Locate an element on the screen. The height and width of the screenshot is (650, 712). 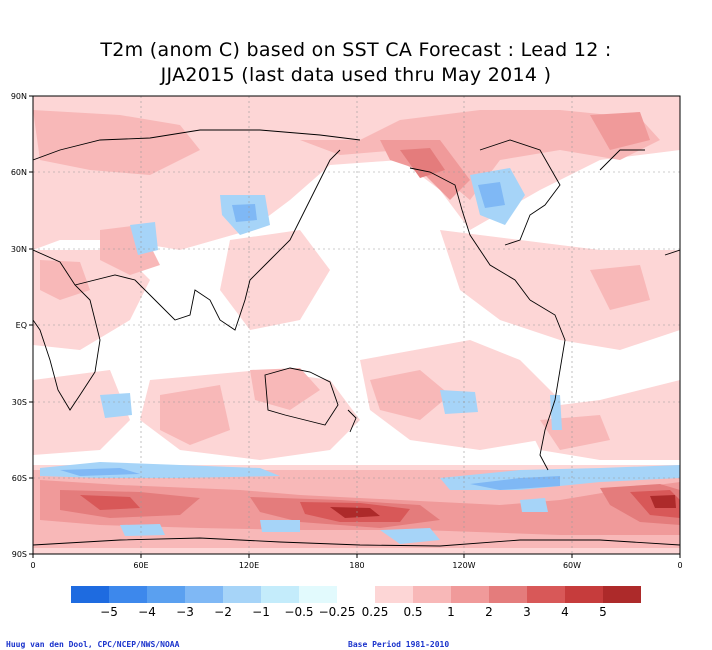
lat-label-60n: 60N is located at coordinates (19, 172).